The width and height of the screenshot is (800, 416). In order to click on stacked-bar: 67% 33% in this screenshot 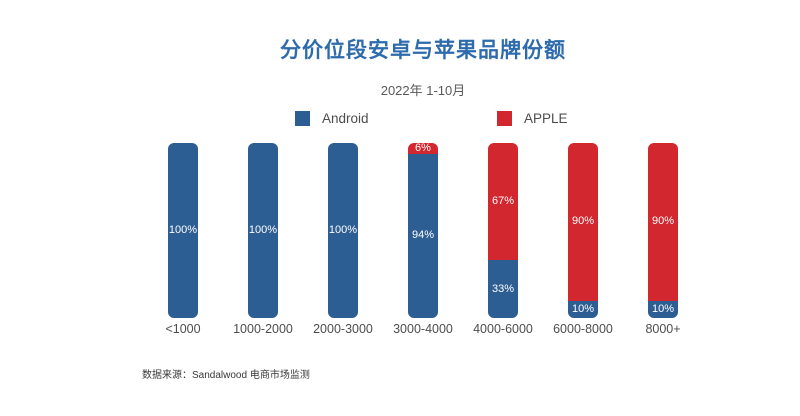, I will do `click(503, 230)`.